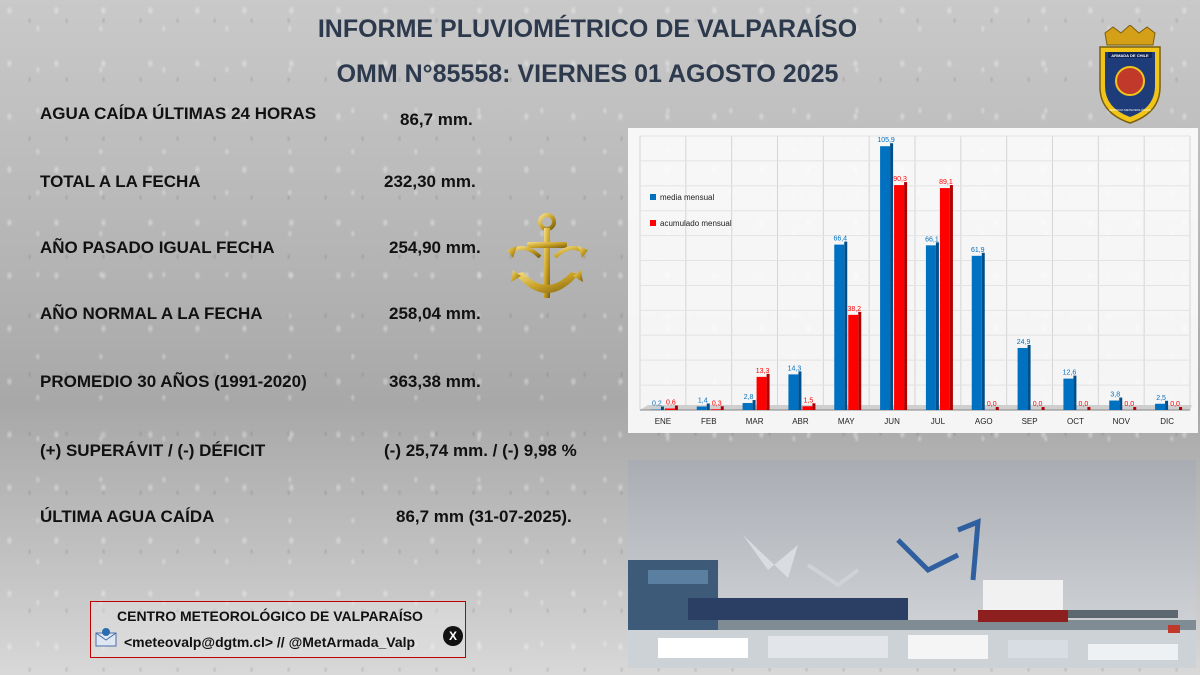 This screenshot has height=675, width=1200. Describe the element at coordinates (916, 407) in the screenshot. I see `chart-floor` at that location.